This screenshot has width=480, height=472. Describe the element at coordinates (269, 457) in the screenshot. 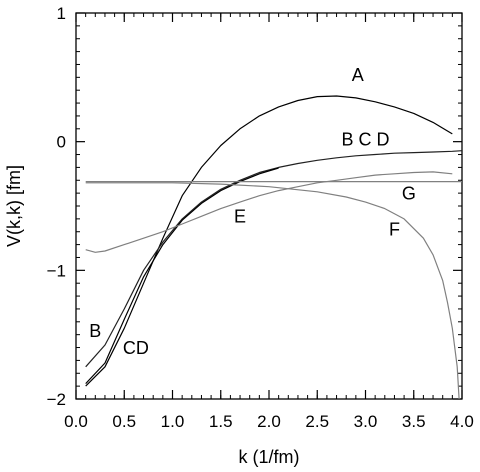

I see `x-axis-label: k (1/fm)` at that location.